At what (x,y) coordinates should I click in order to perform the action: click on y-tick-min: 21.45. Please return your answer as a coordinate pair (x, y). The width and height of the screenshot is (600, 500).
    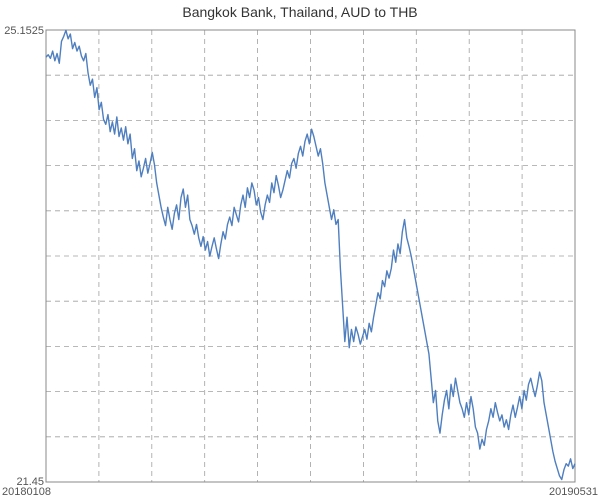
    Looking at the image, I should click on (30, 482).